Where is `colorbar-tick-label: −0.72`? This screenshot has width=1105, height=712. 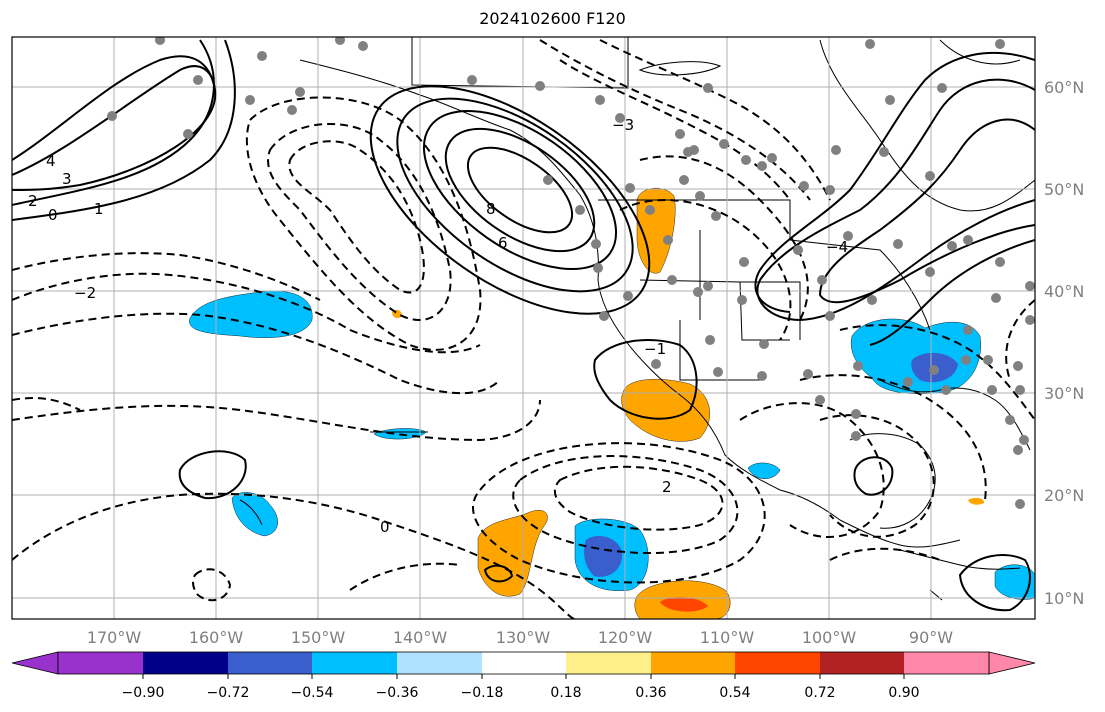
colorbar-tick-label: −0.72 is located at coordinates (228, 693).